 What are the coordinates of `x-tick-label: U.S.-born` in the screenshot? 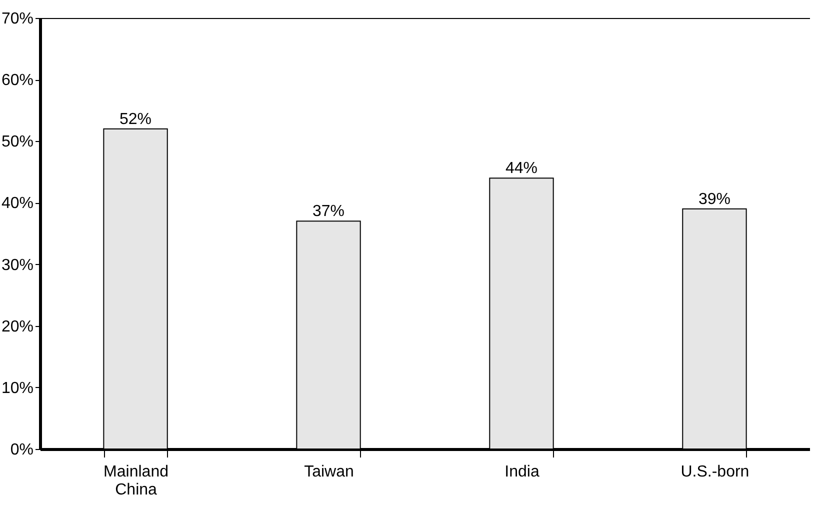 It's located at (715, 472).